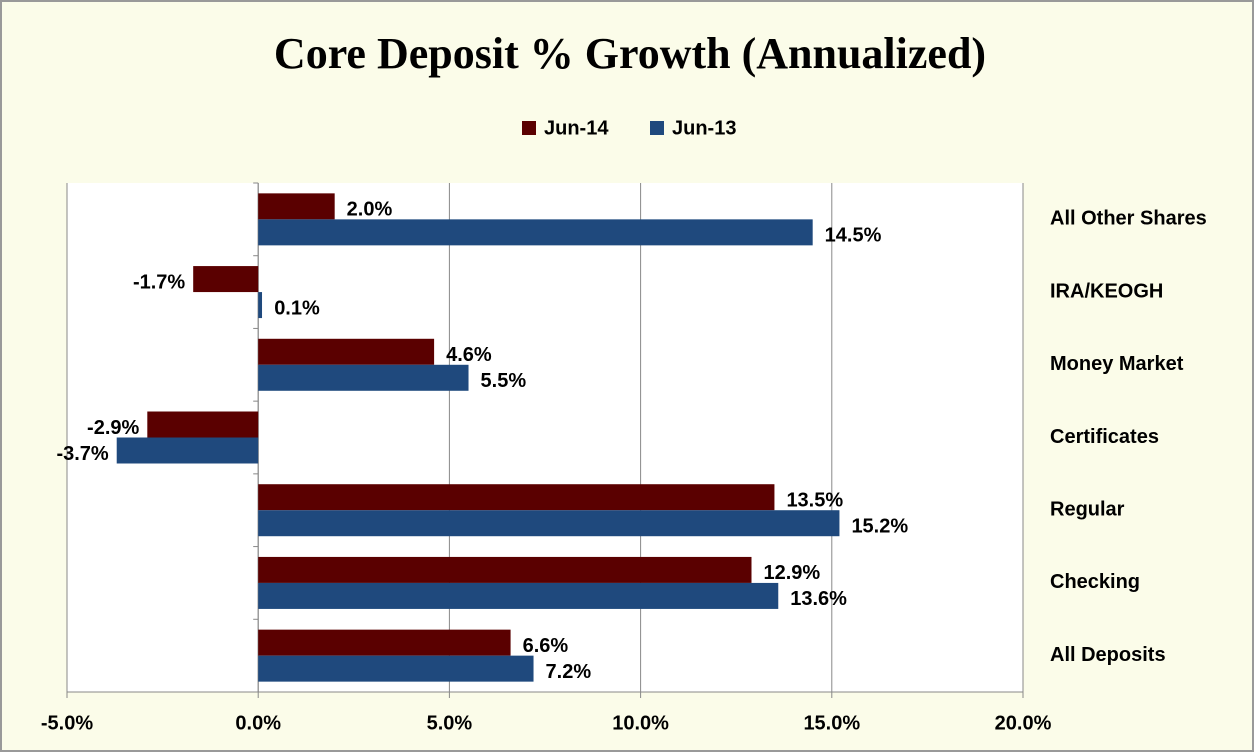 Image resolution: width=1254 pixels, height=752 pixels. Describe the element at coordinates (569, 672) in the screenshot. I see `data-label: 7.2%` at that location.